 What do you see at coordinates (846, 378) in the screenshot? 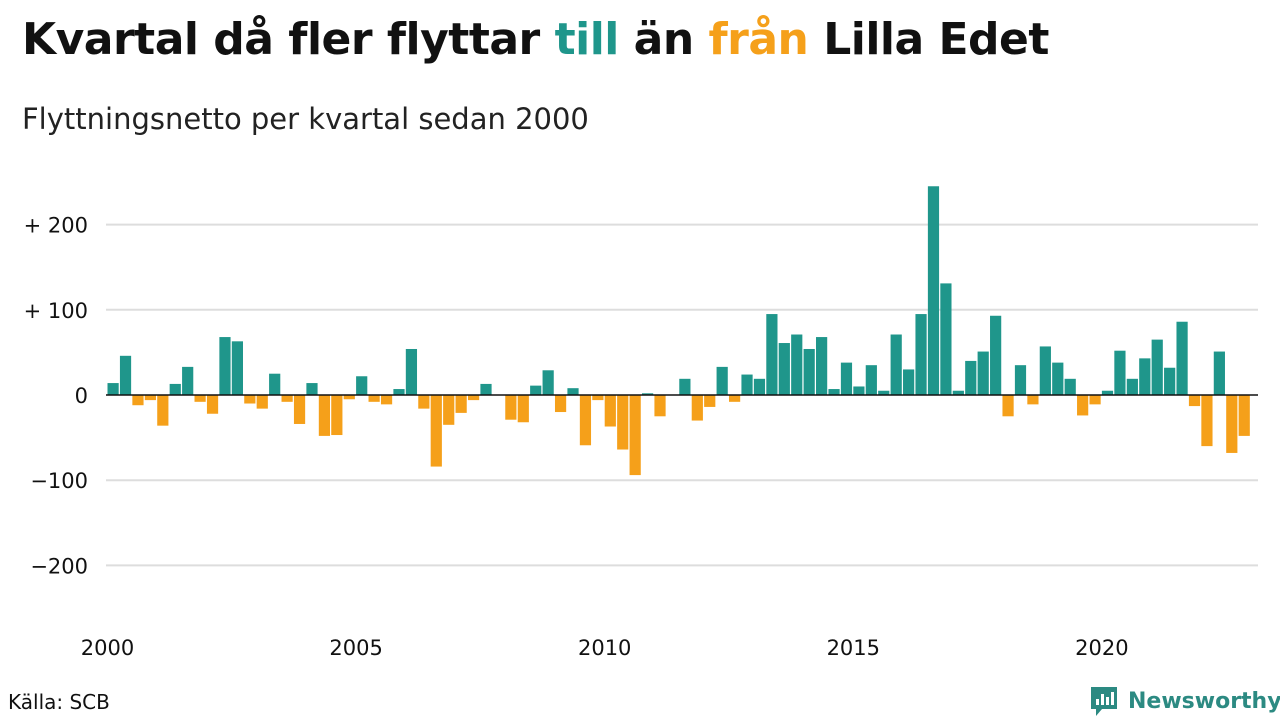
I see `bar-2014-Q4` at bounding box center [846, 378].